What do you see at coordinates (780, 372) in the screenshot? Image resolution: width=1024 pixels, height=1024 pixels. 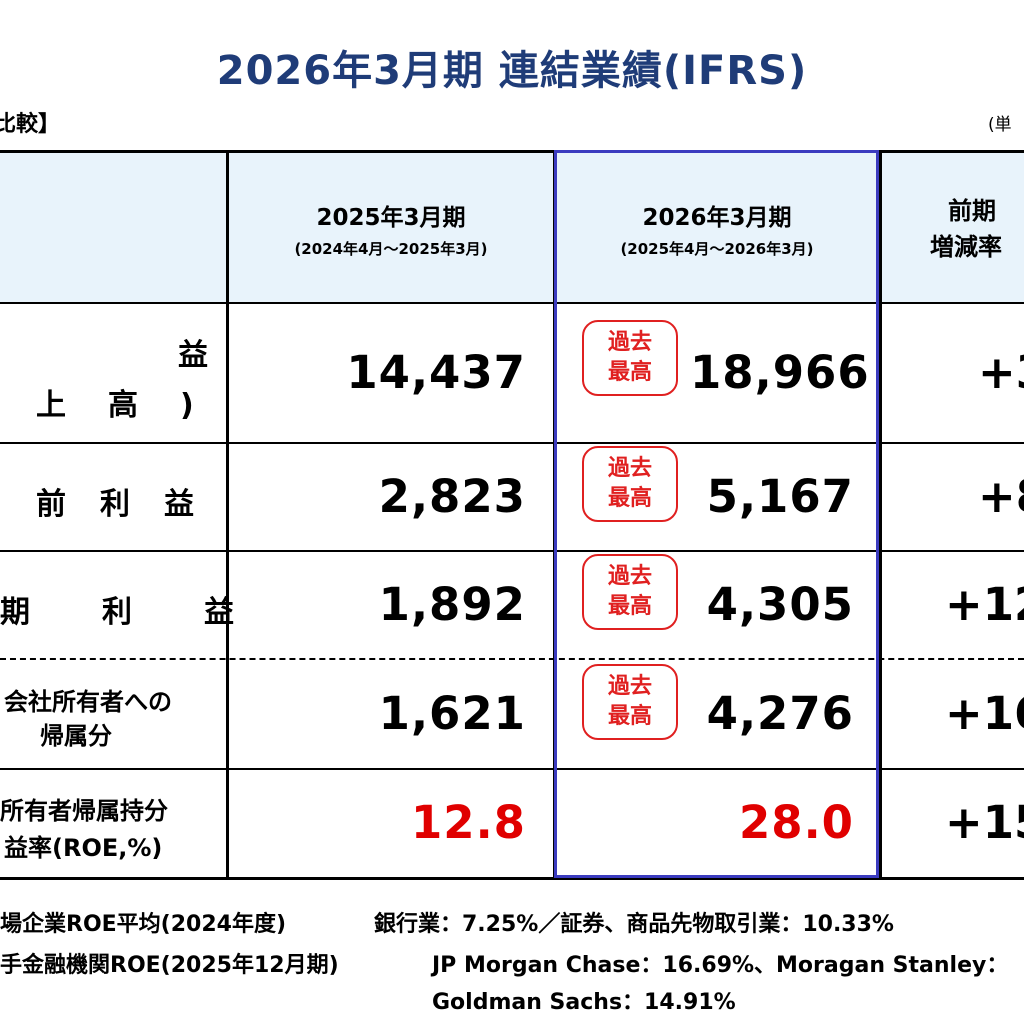 I see `curr-value: 18,966` at bounding box center [780, 372].